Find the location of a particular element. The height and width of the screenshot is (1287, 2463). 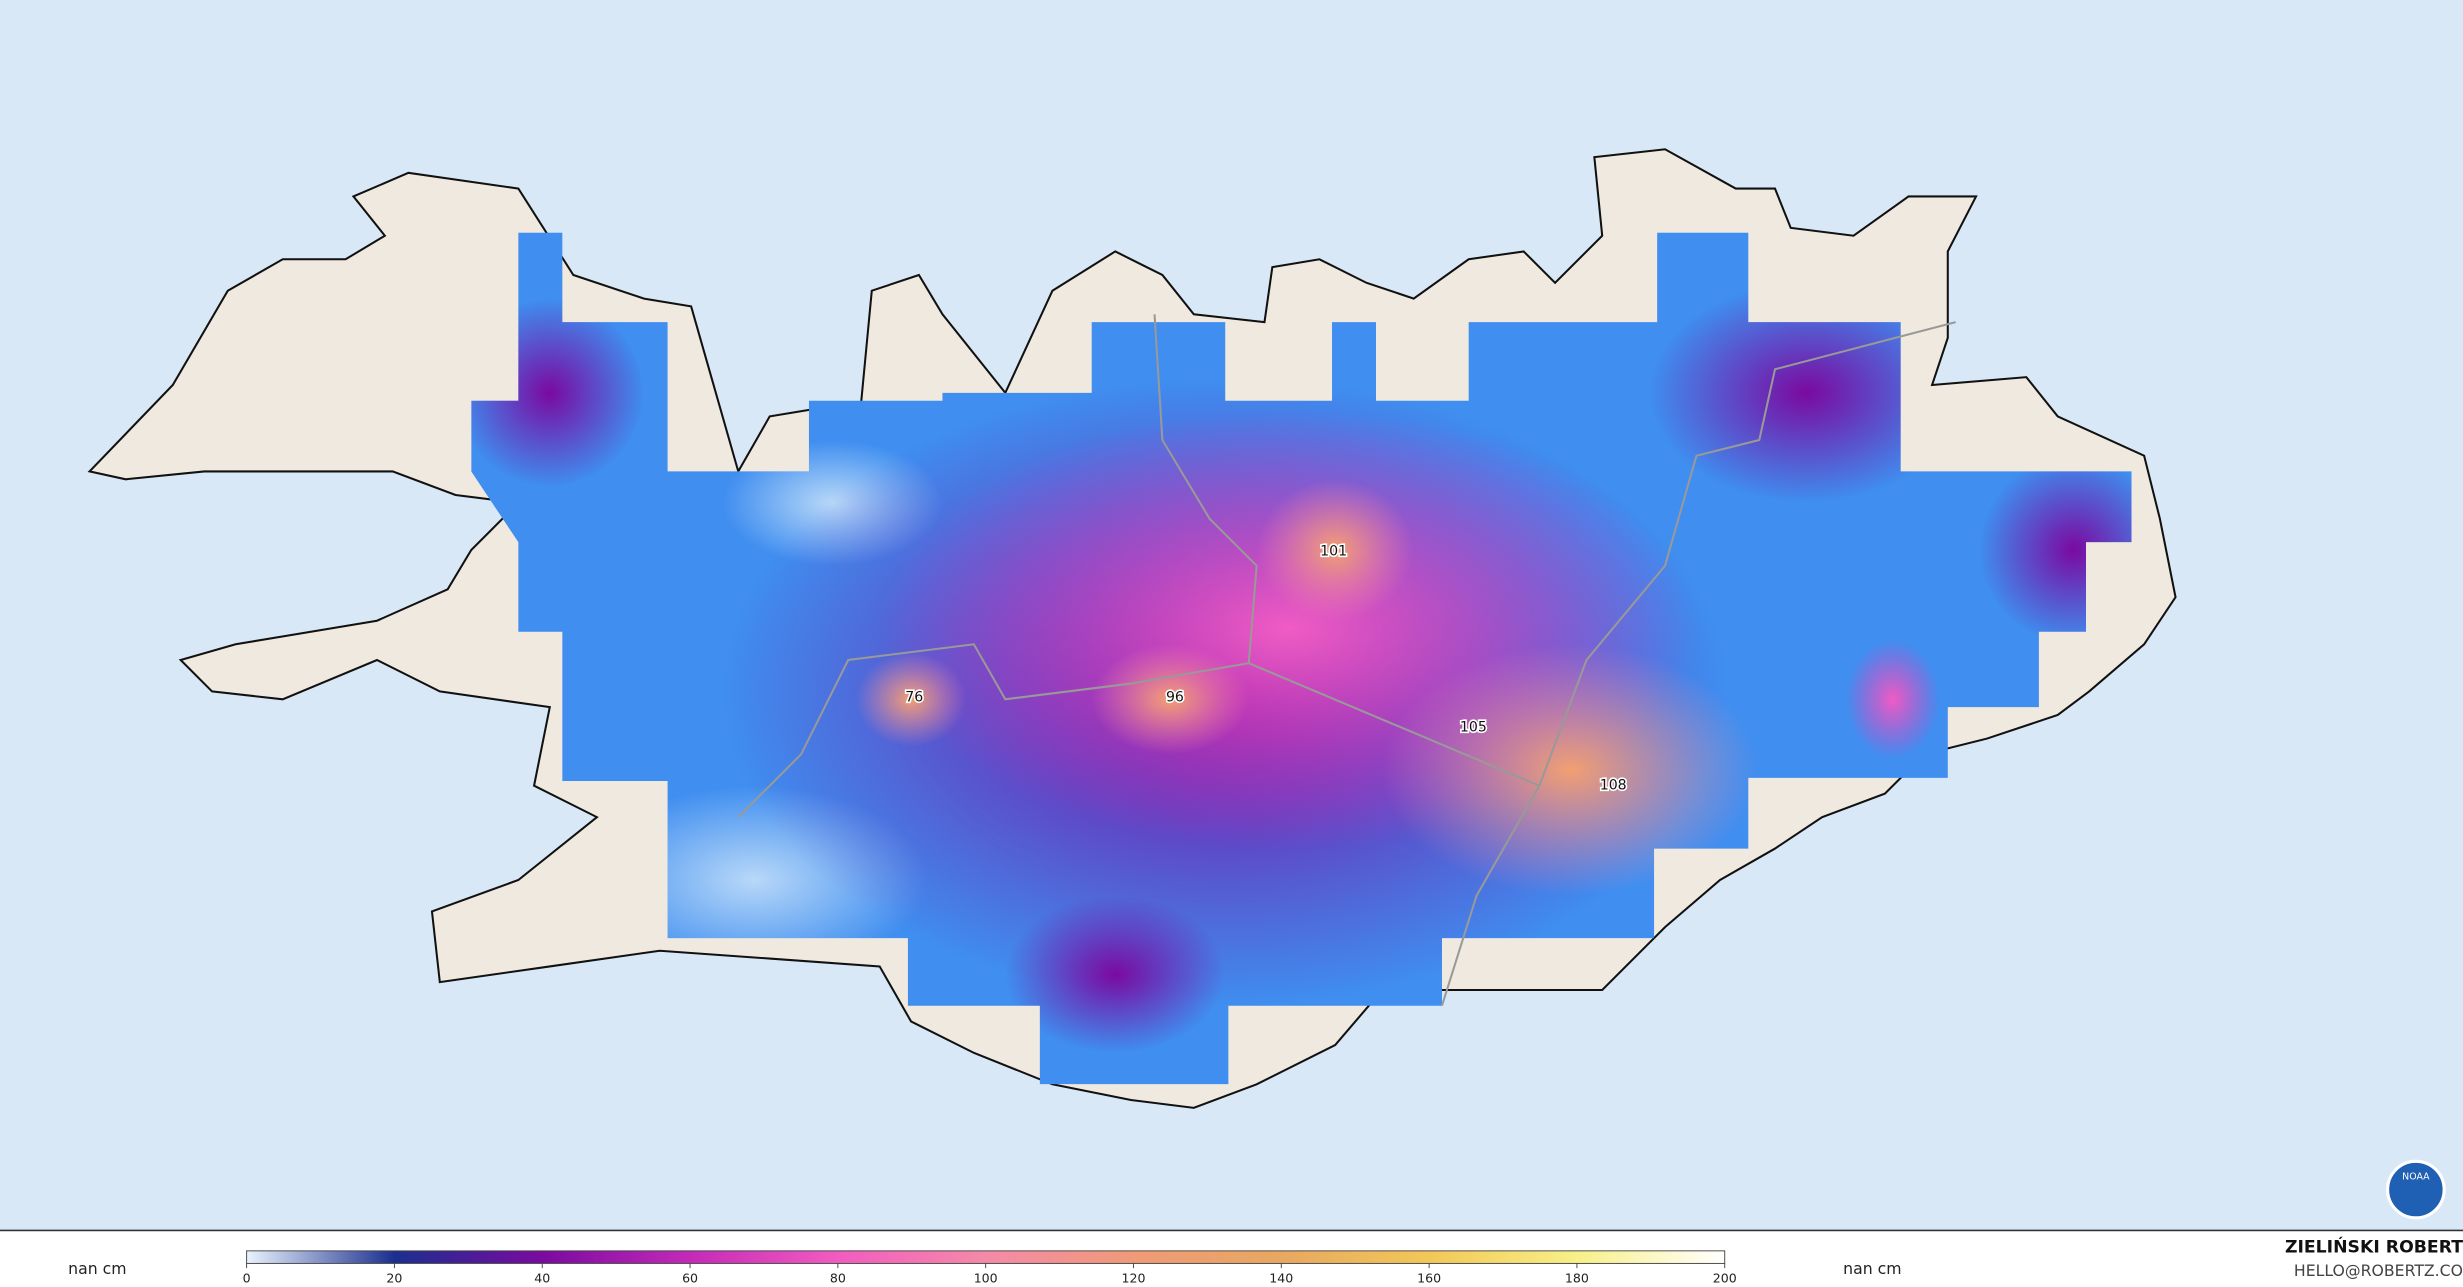

logo-text: NOAA is located at coordinates (2416, 1176).